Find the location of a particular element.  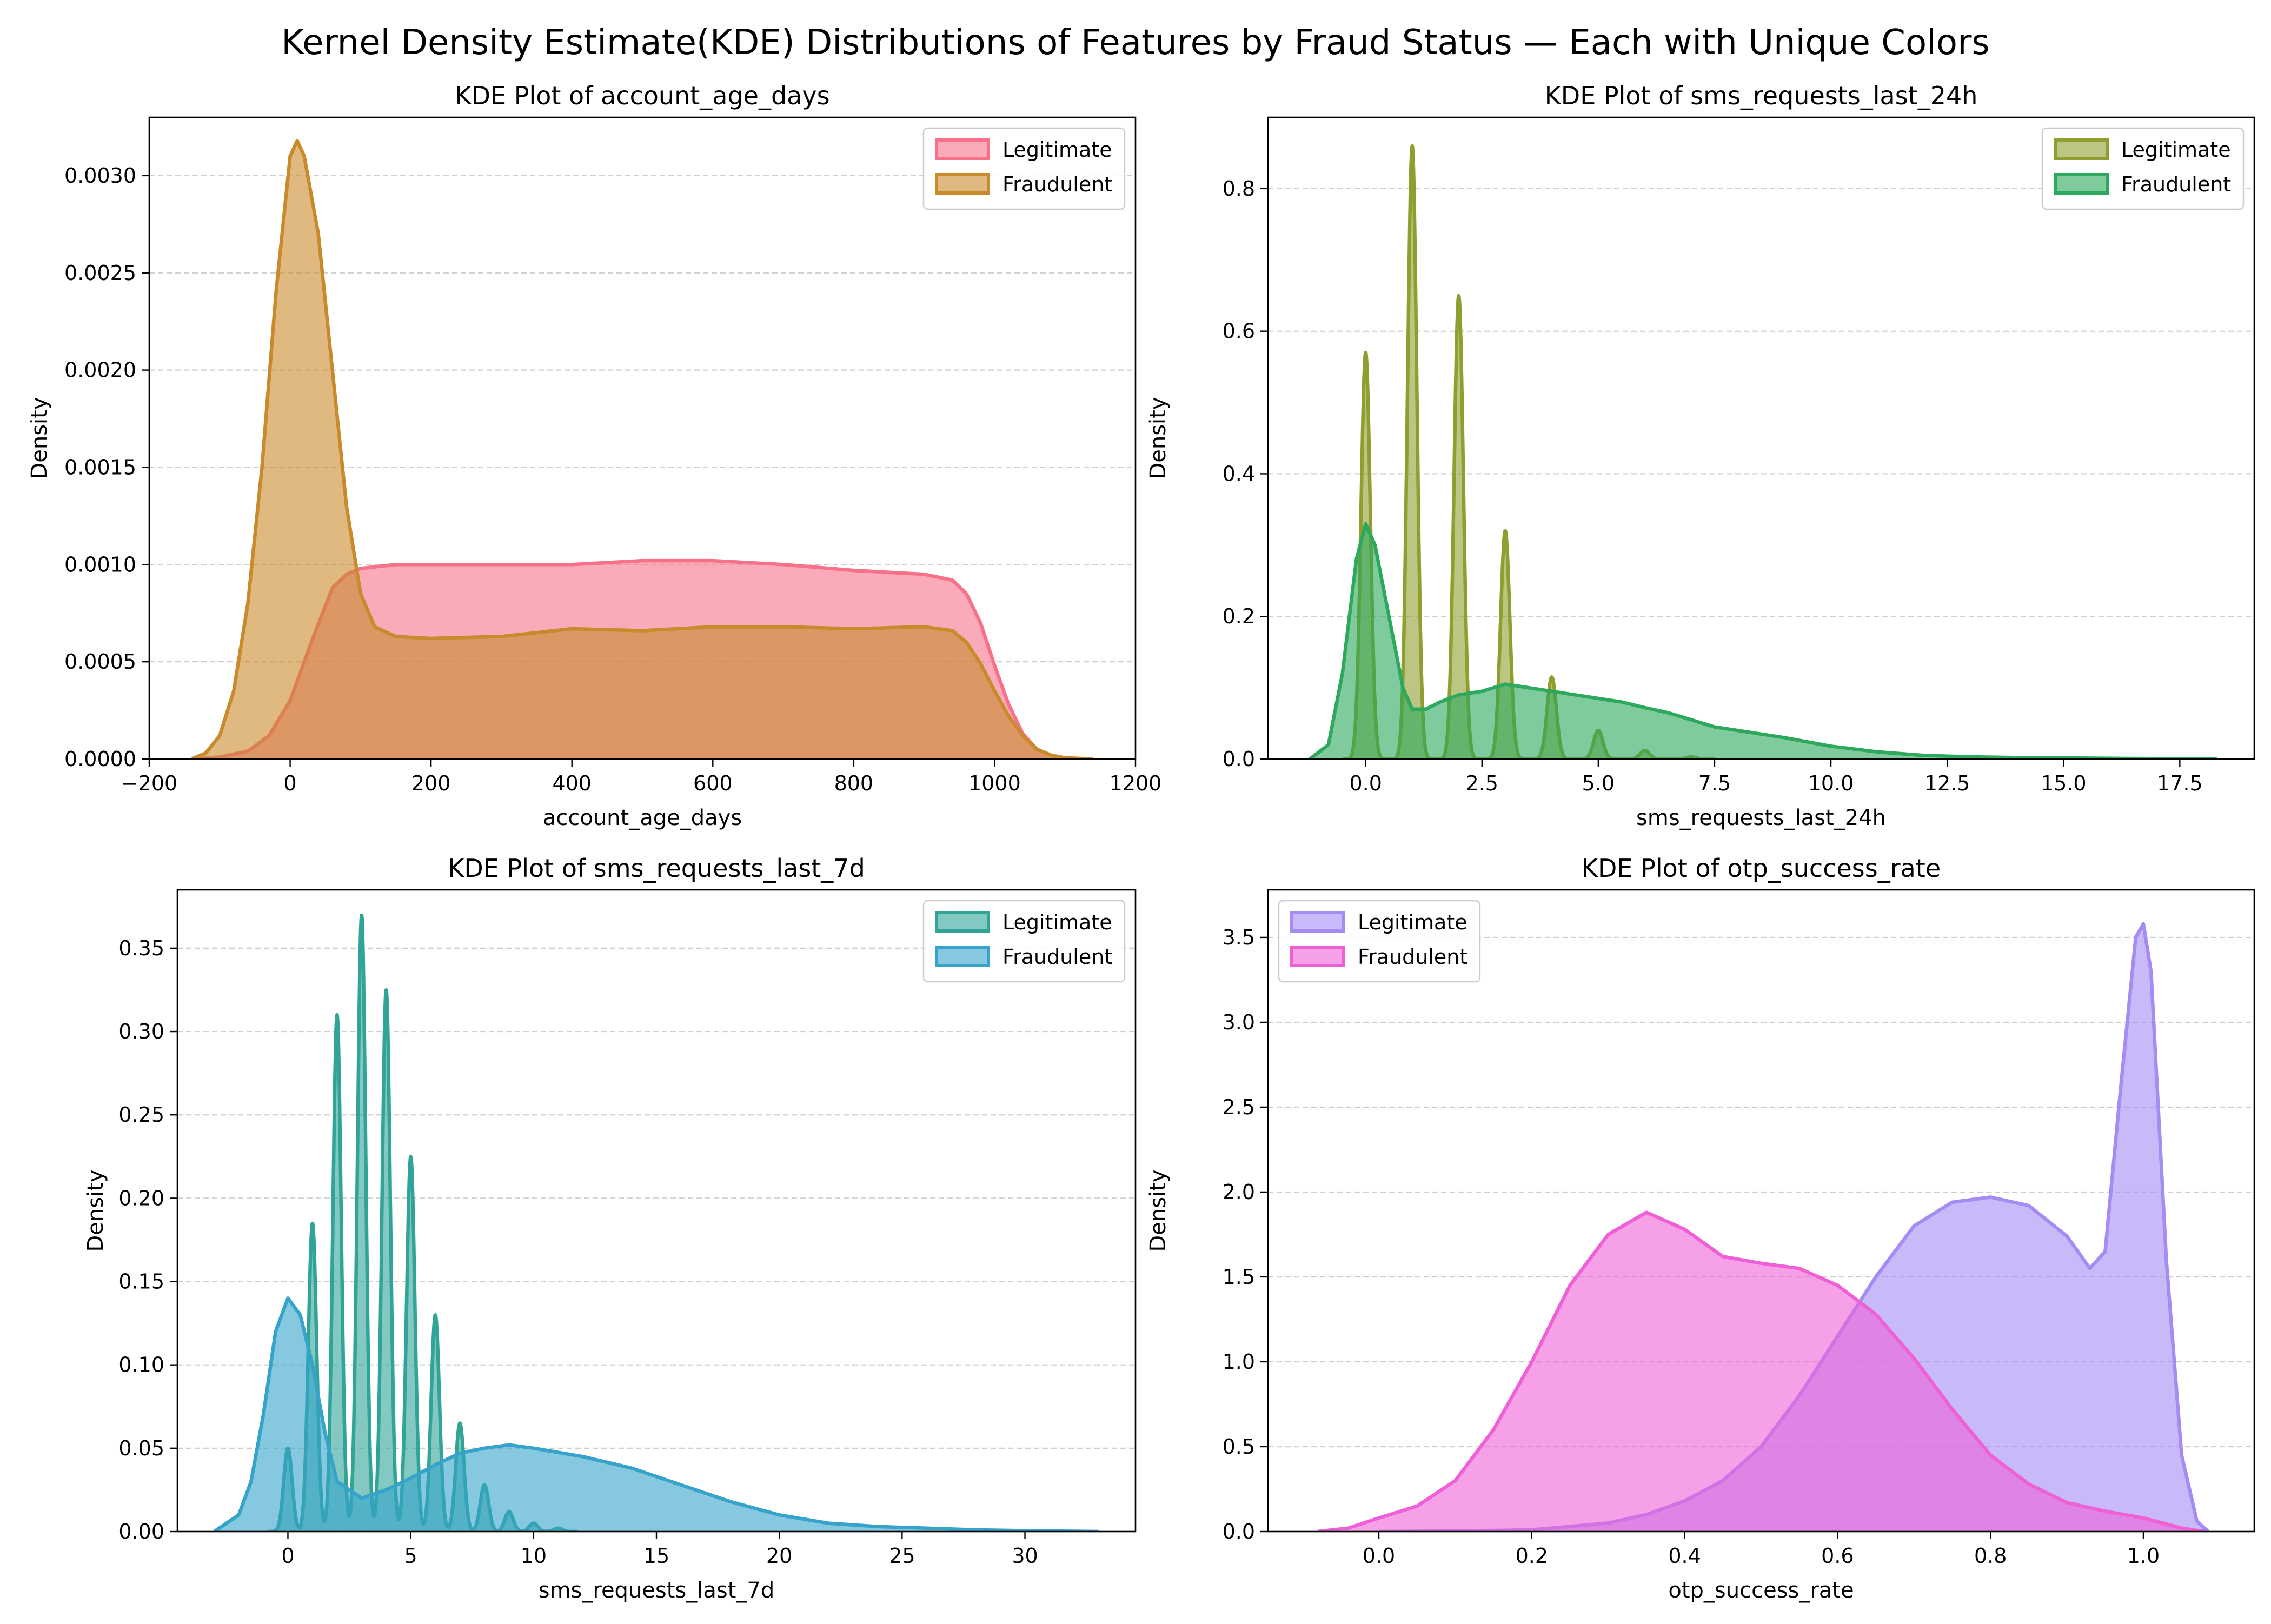

kde-area-legitimate is located at coordinates (1794, 1227).